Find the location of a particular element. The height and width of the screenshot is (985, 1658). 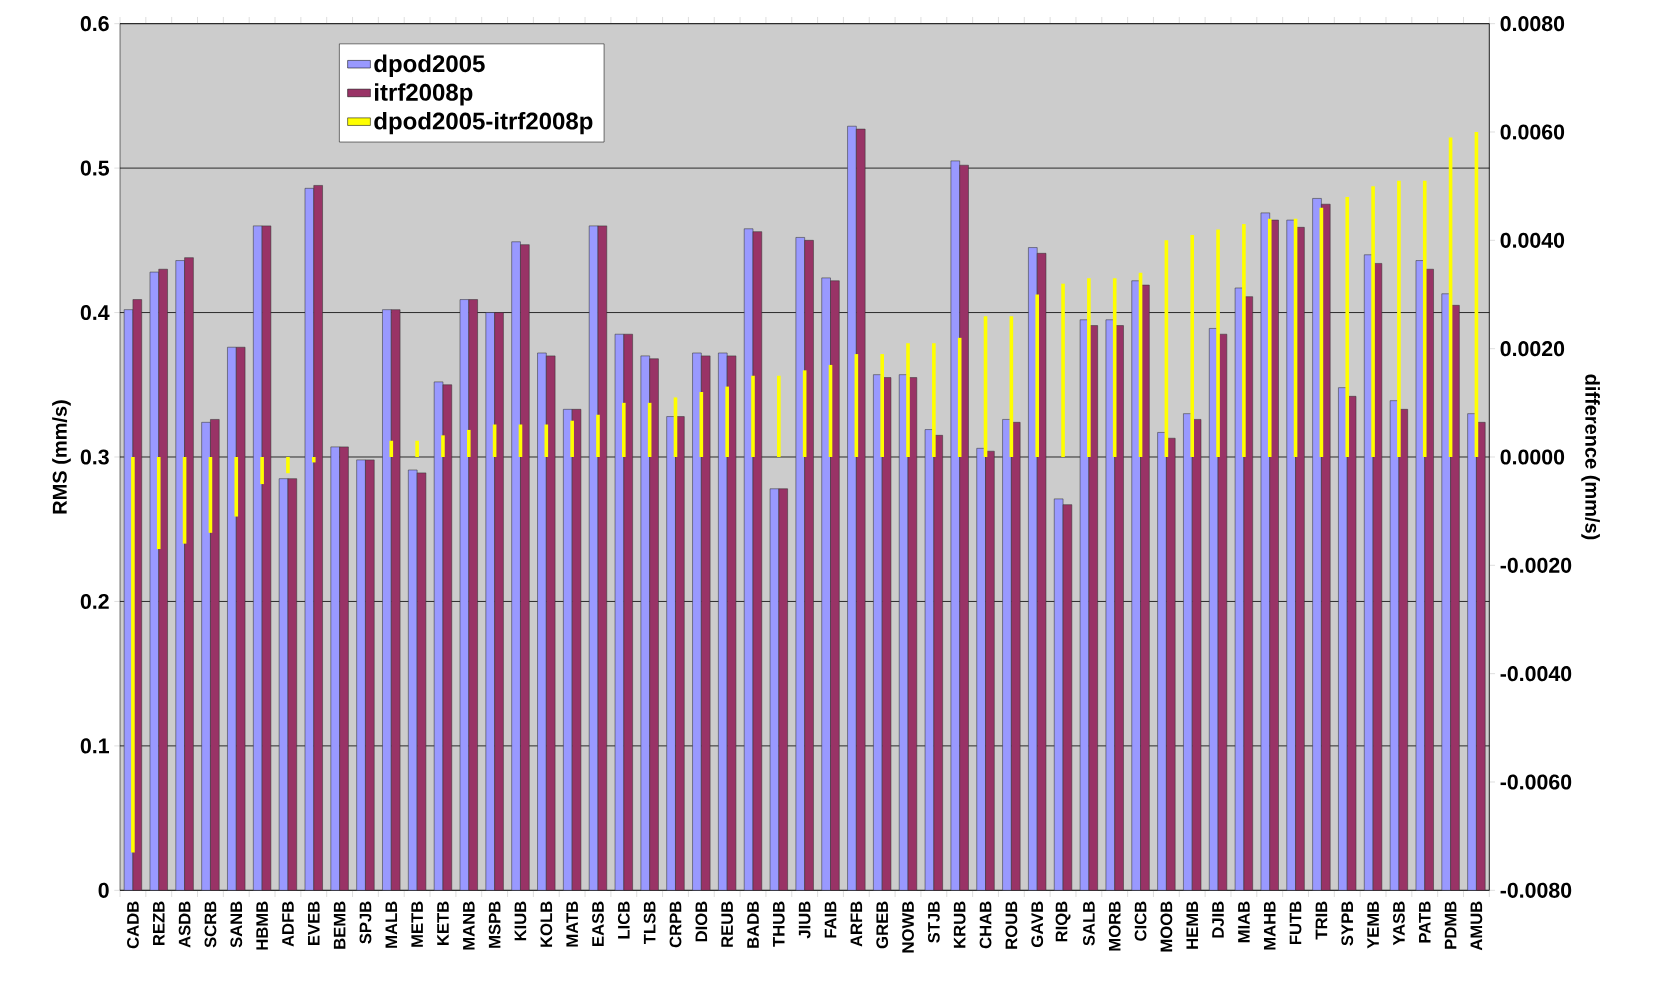

x-tick-label: MANB is located at coordinates (469, 925).